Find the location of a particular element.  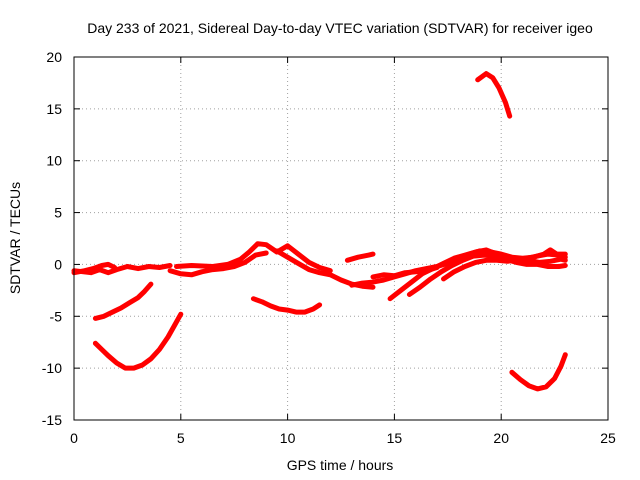

y-axis-label: SDTVAR / TECUs is located at coordinates (15, 238).